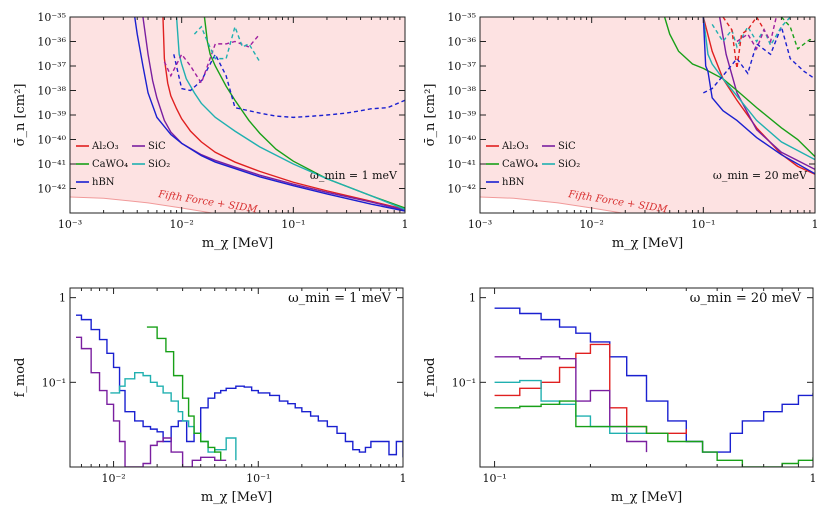  I want to click on series-line-cawo, so click(184, 393).